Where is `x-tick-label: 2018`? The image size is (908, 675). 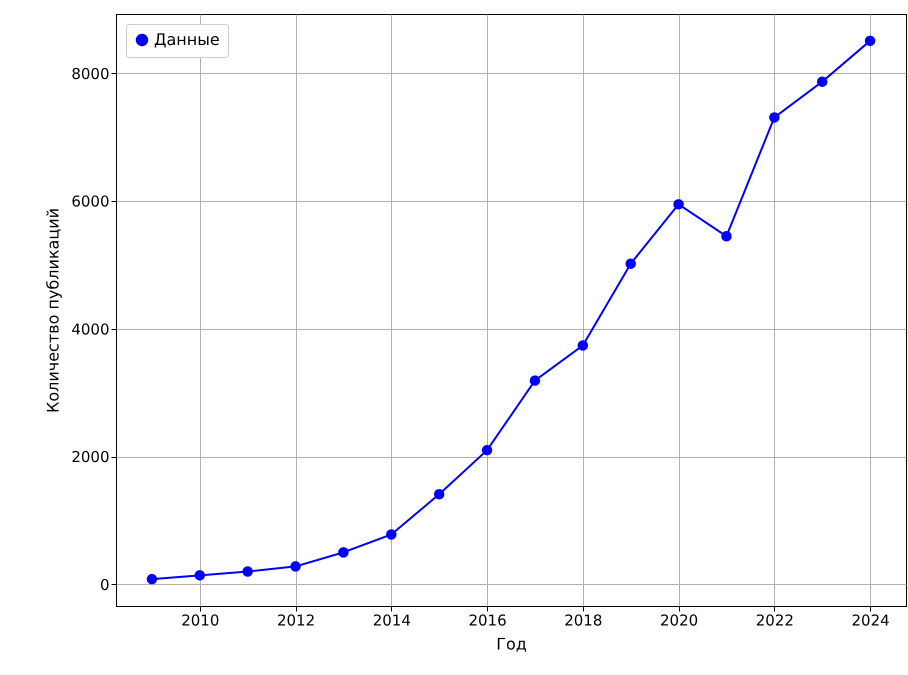
x-tick-label: 2018 is located at coordinates (583, 621).